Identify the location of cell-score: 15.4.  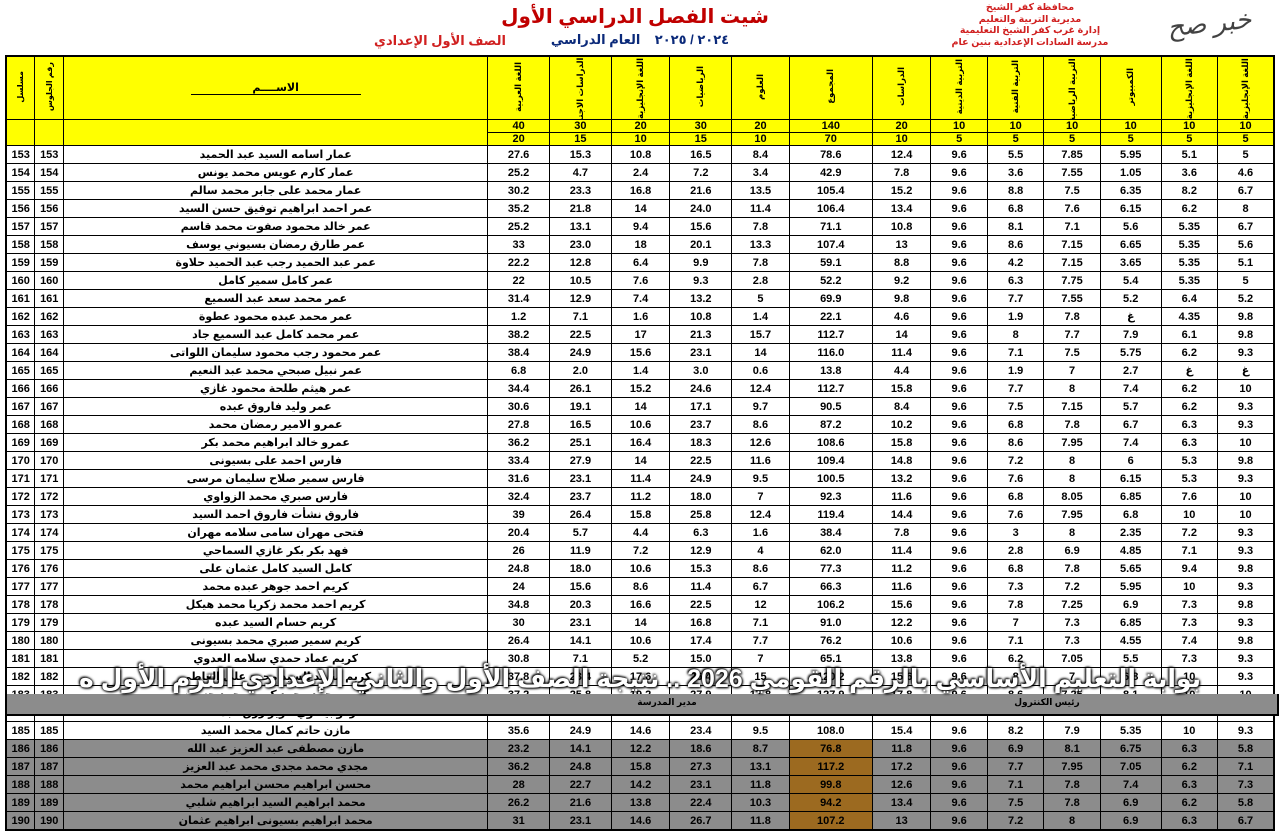
(901, 730).